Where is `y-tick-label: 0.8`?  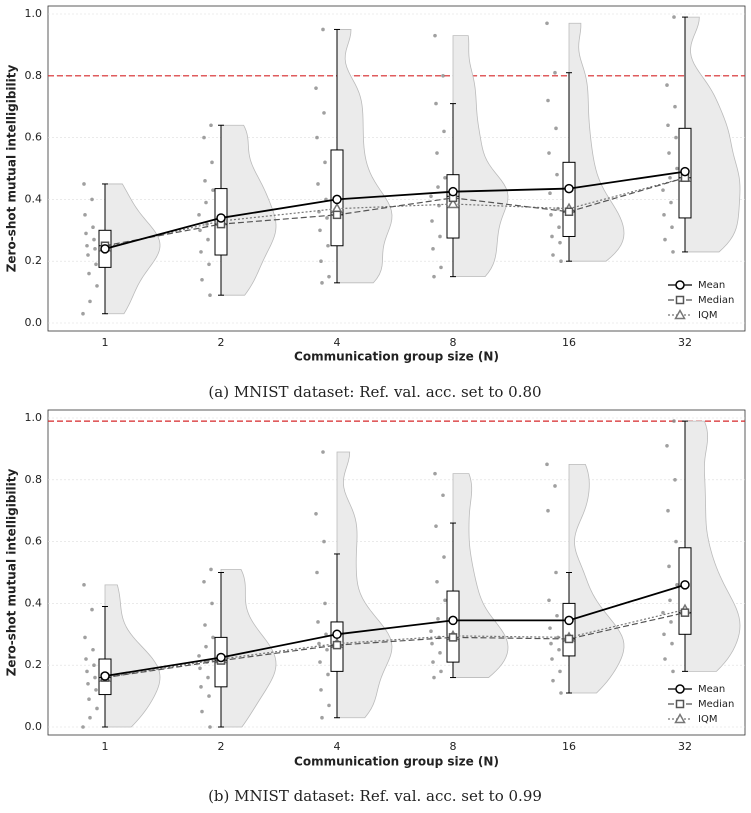 y-tick-label: 0.8 is located at coordinates (34, 479).